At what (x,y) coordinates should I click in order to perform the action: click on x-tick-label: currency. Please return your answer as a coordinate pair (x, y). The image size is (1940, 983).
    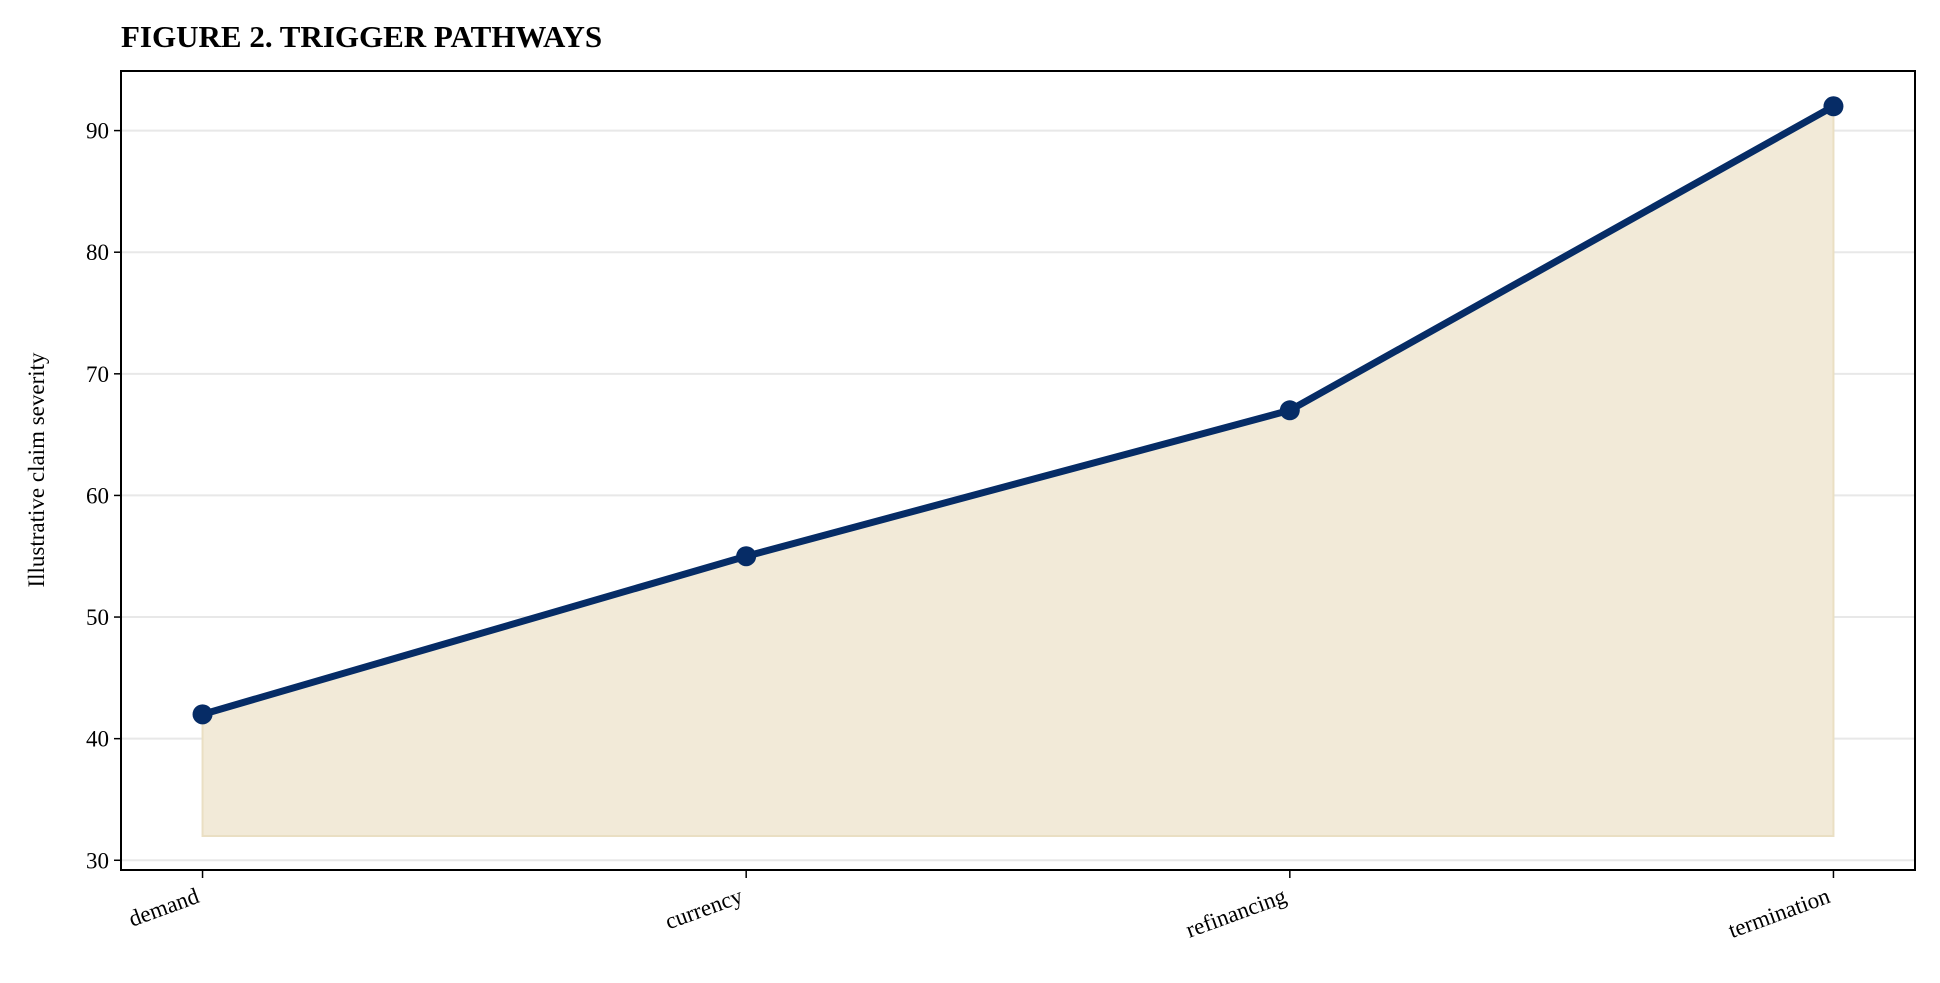
    Looking at the image, I should click on (704, 908).